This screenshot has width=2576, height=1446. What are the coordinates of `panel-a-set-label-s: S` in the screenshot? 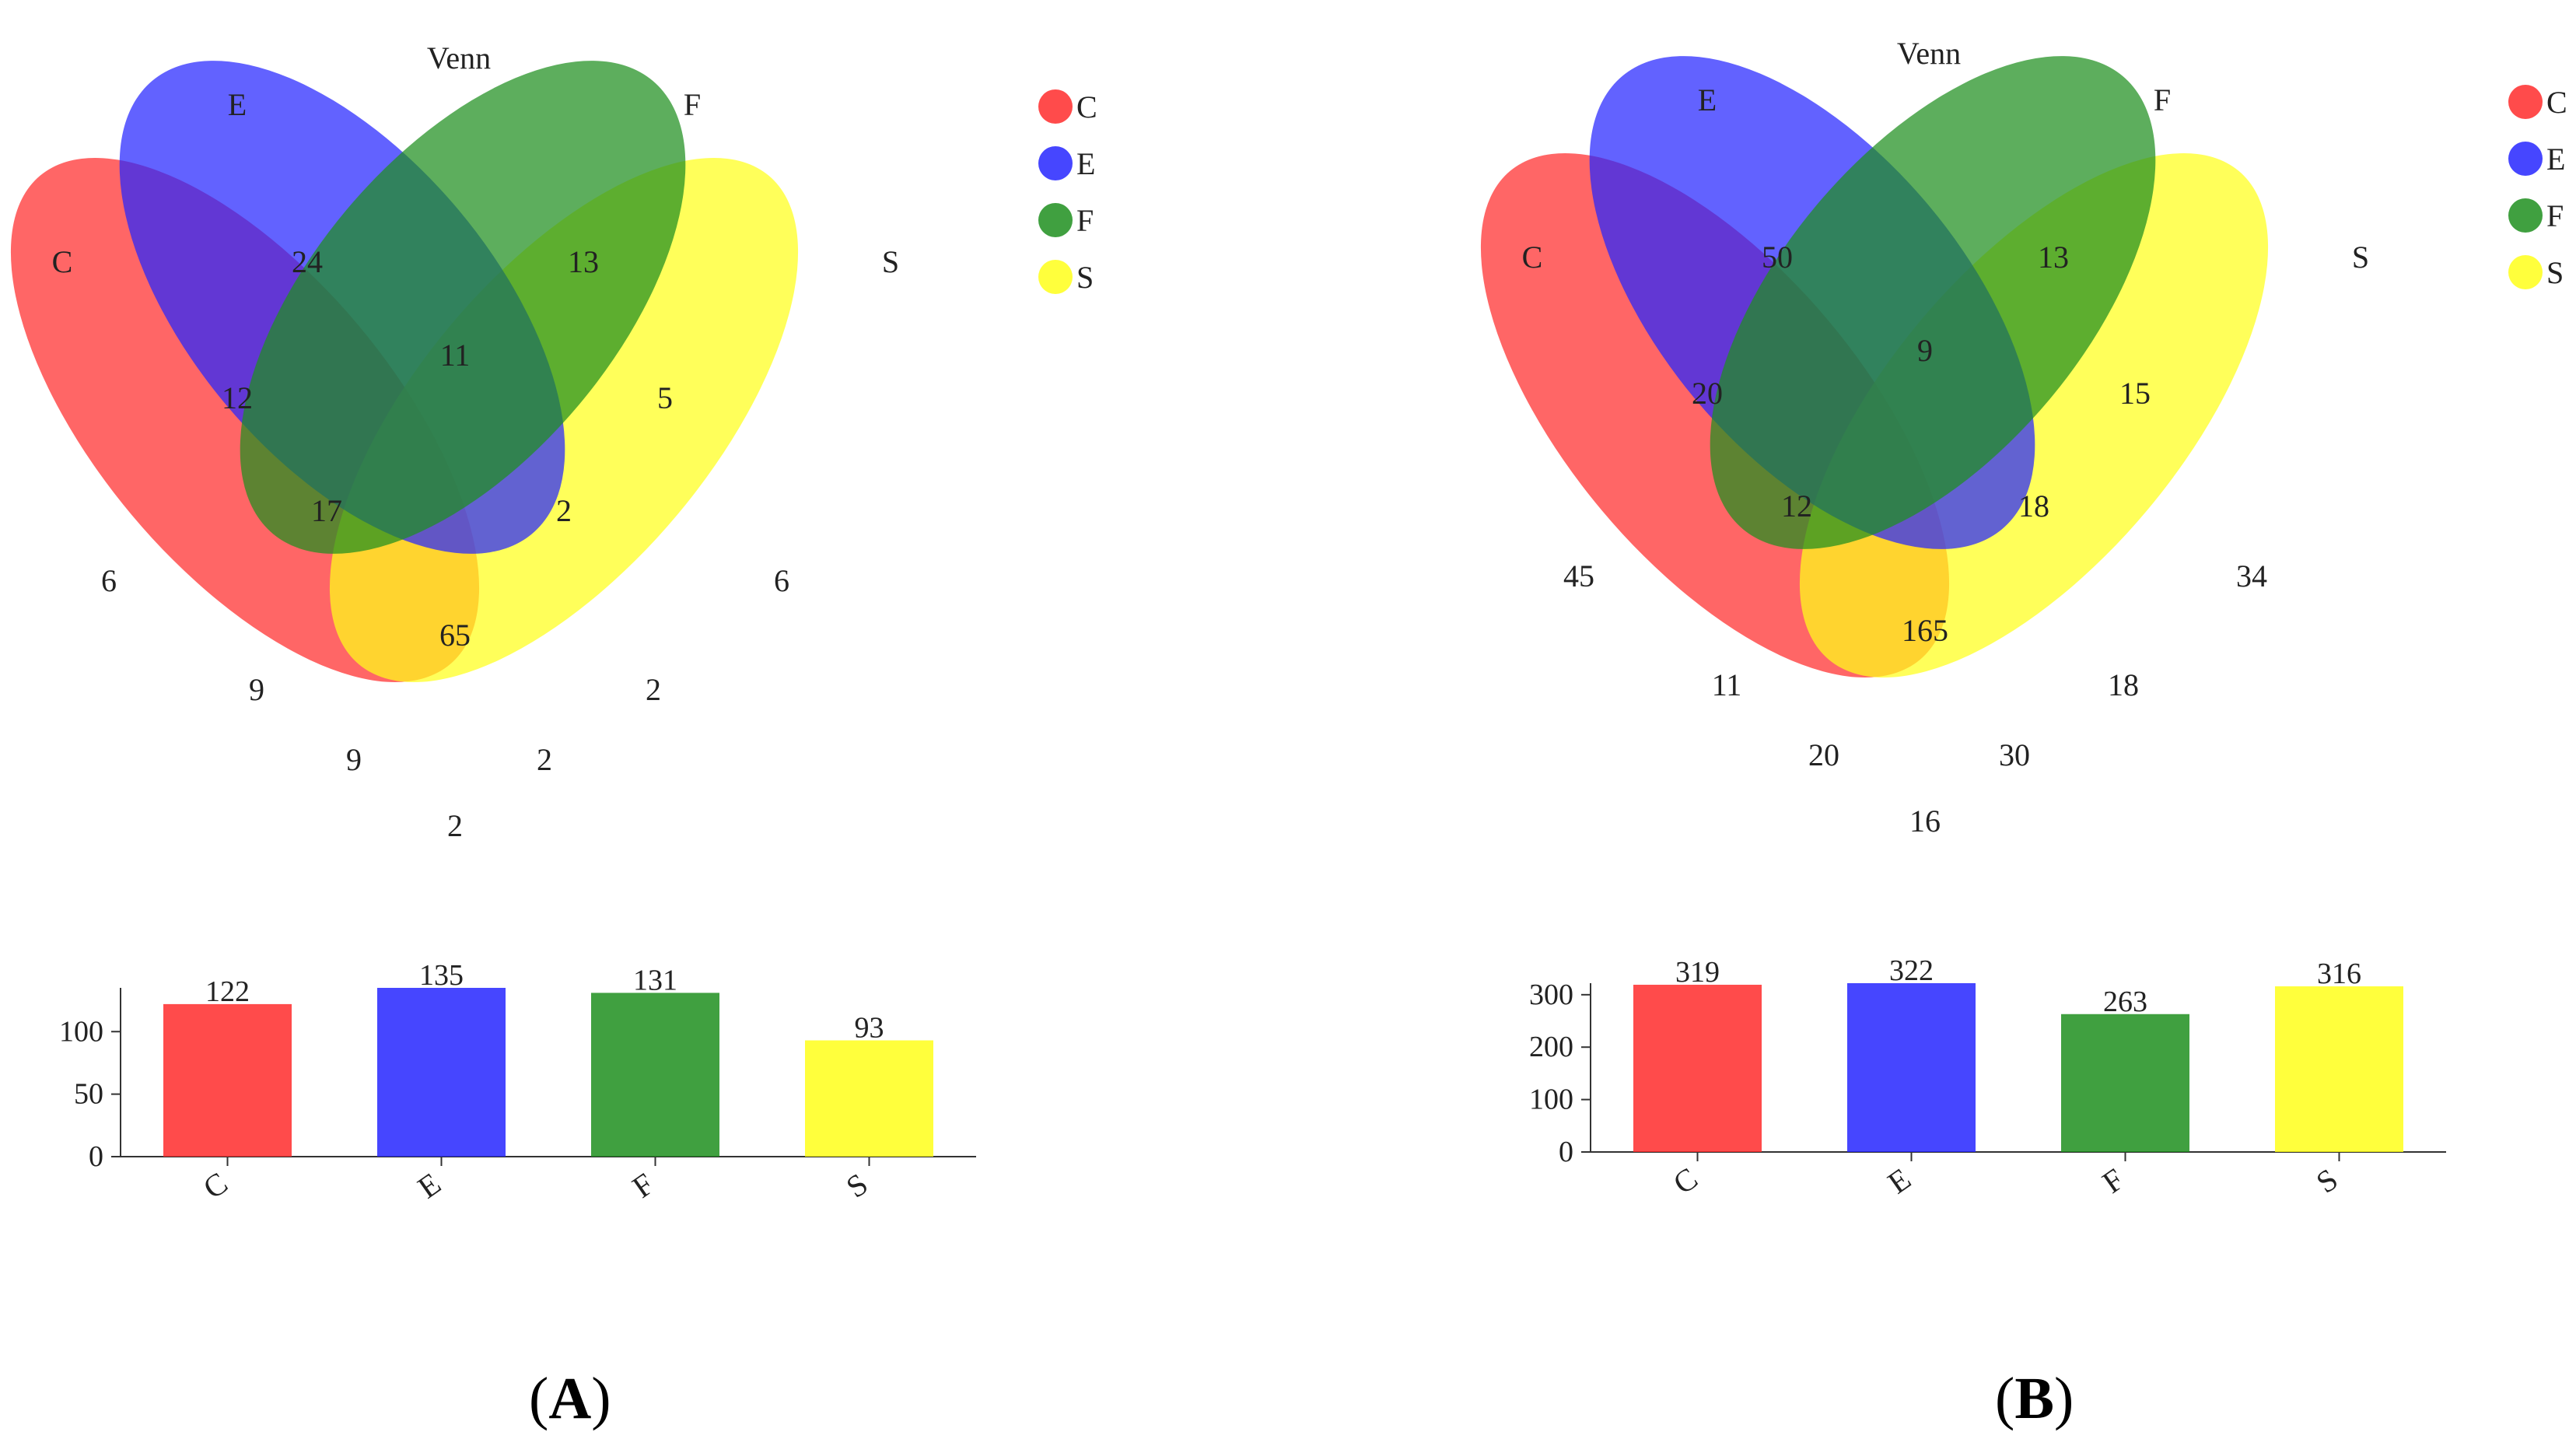 It's located at (891, 262).